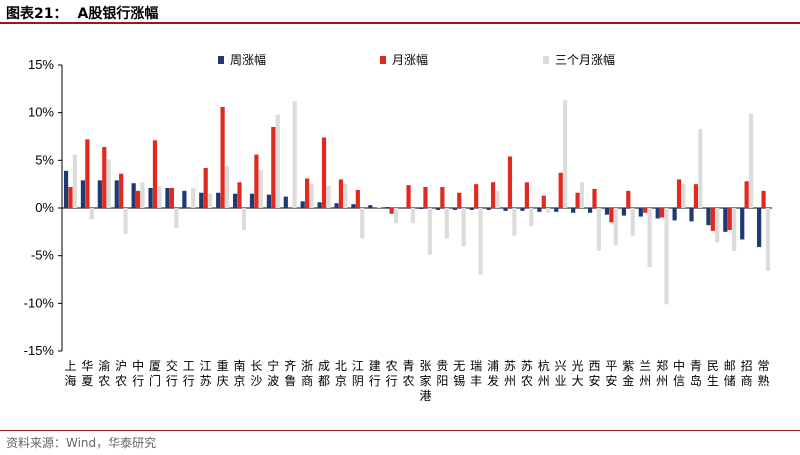 The width and height of the screenshot is (800, 455). Describe the element at coordinates (290, 373) in the screenshot. I see `x-tick-label: 齐鲁` at that location.